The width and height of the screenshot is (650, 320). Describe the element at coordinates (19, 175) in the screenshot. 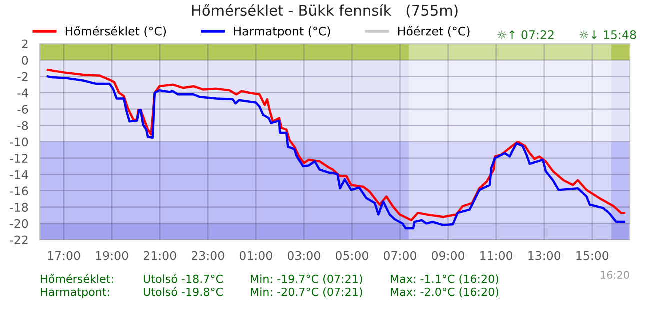

I see `y-tick-label: -14` at that location.